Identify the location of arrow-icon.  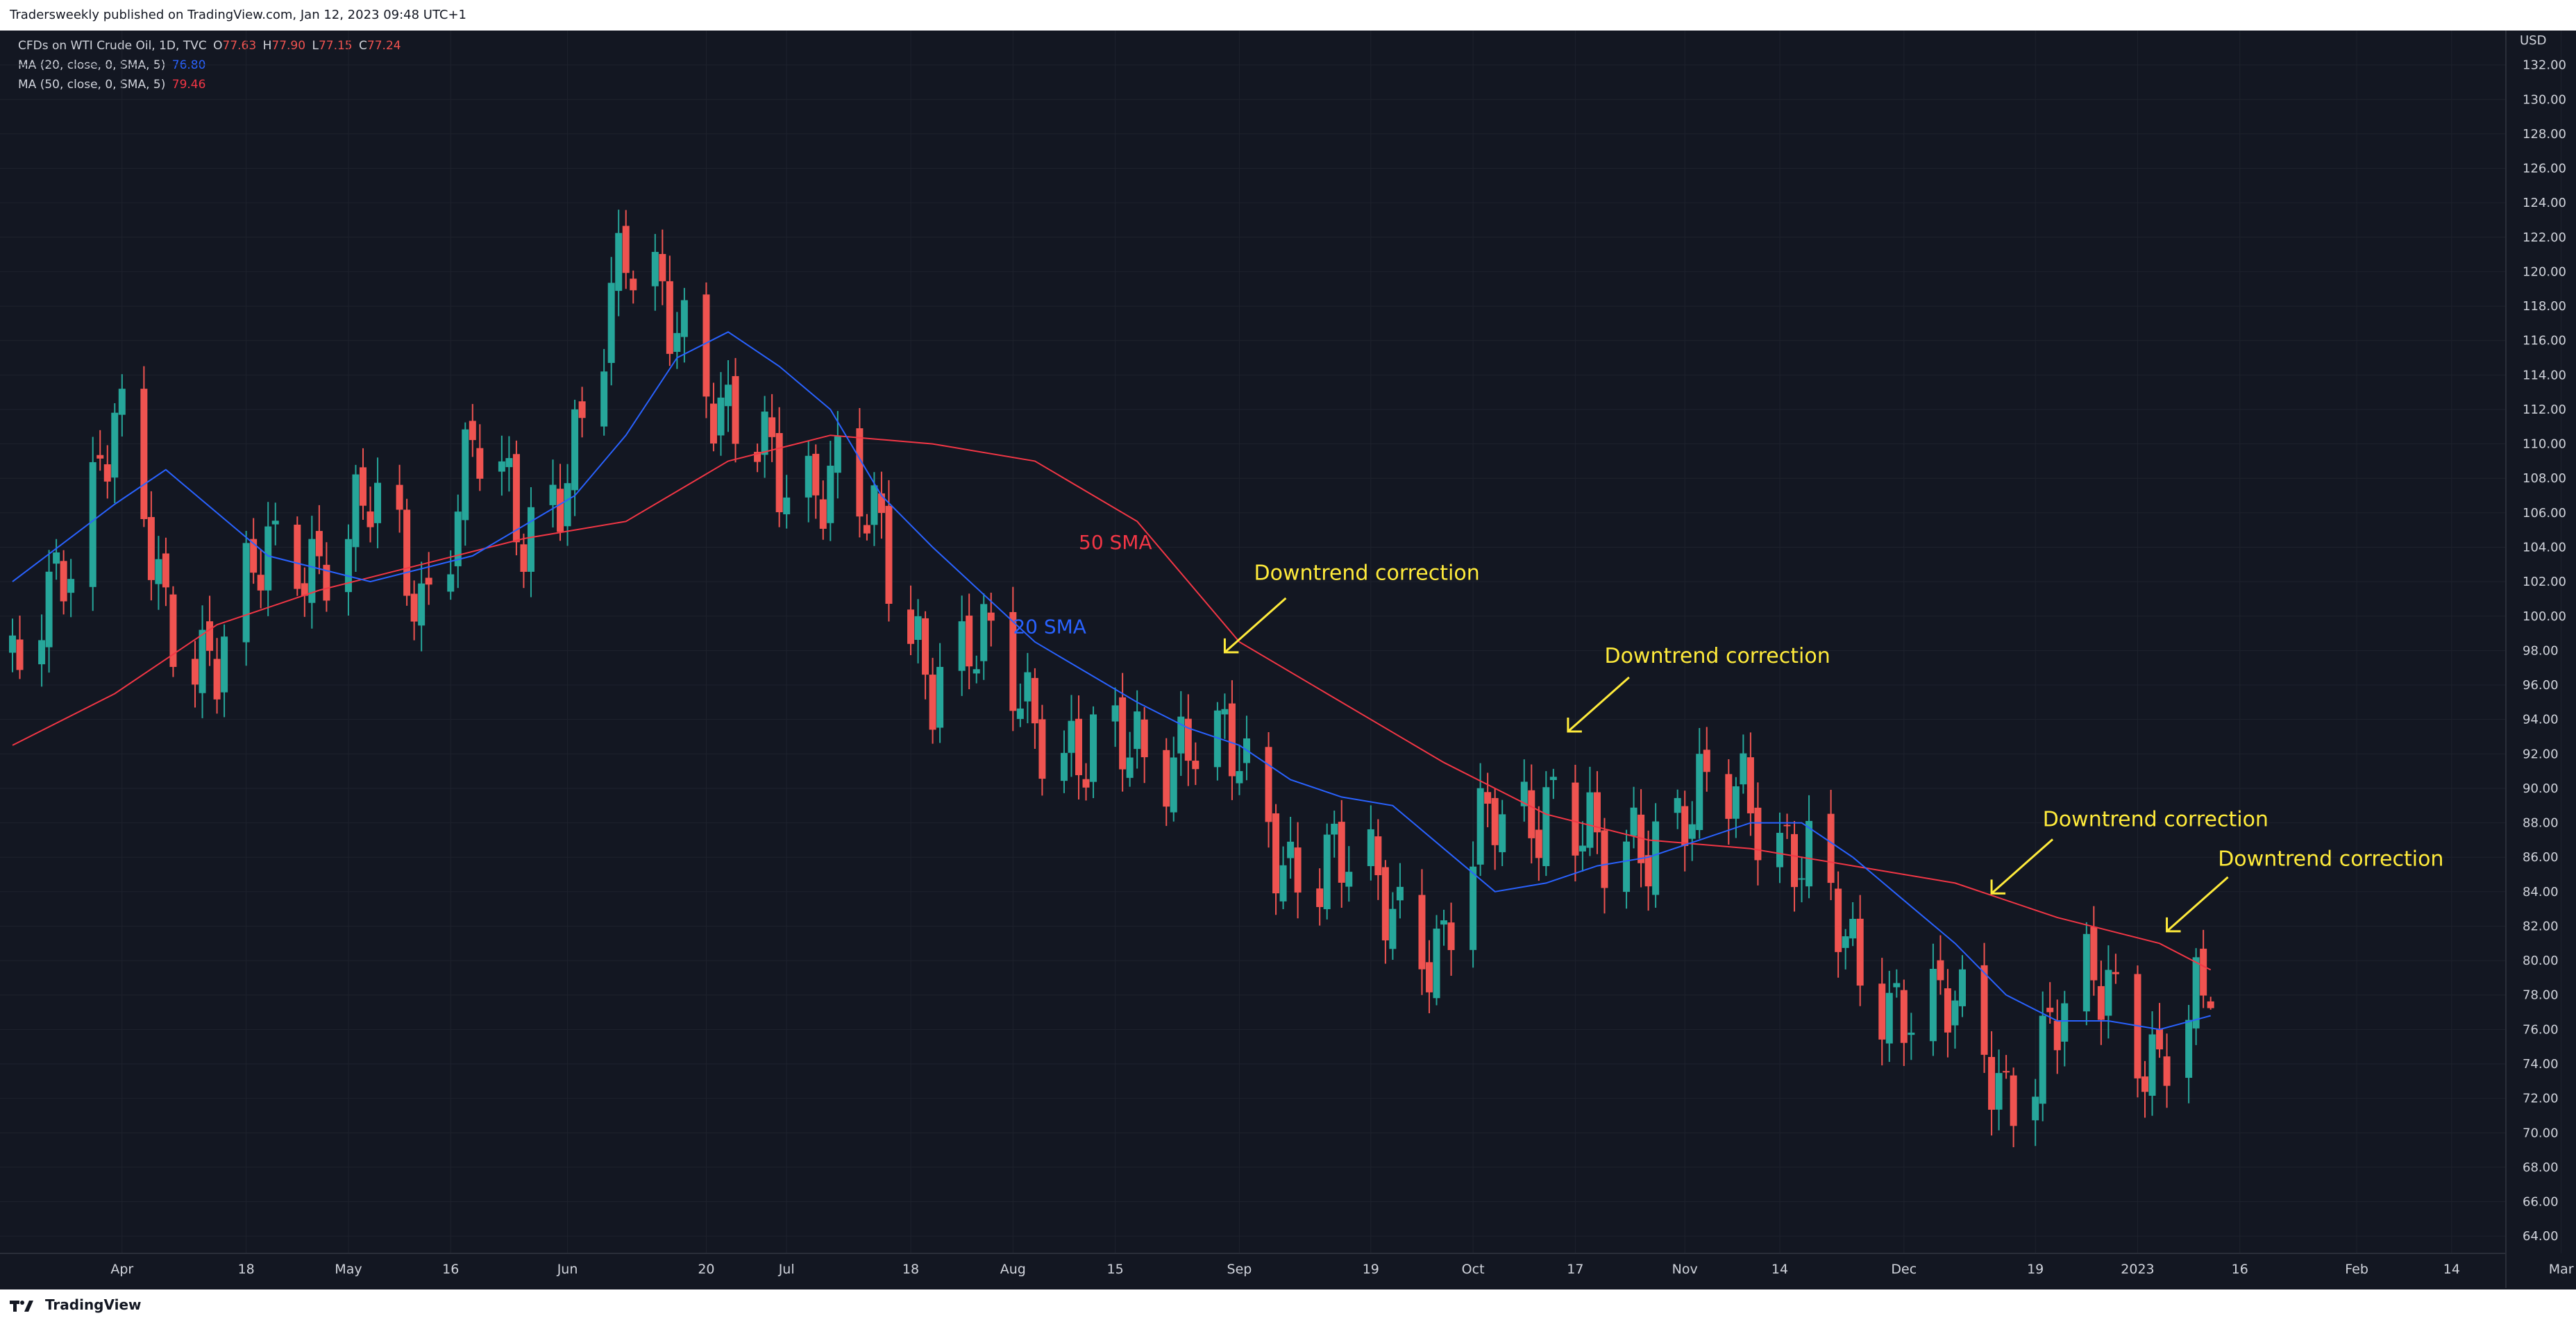
(1598, 704).